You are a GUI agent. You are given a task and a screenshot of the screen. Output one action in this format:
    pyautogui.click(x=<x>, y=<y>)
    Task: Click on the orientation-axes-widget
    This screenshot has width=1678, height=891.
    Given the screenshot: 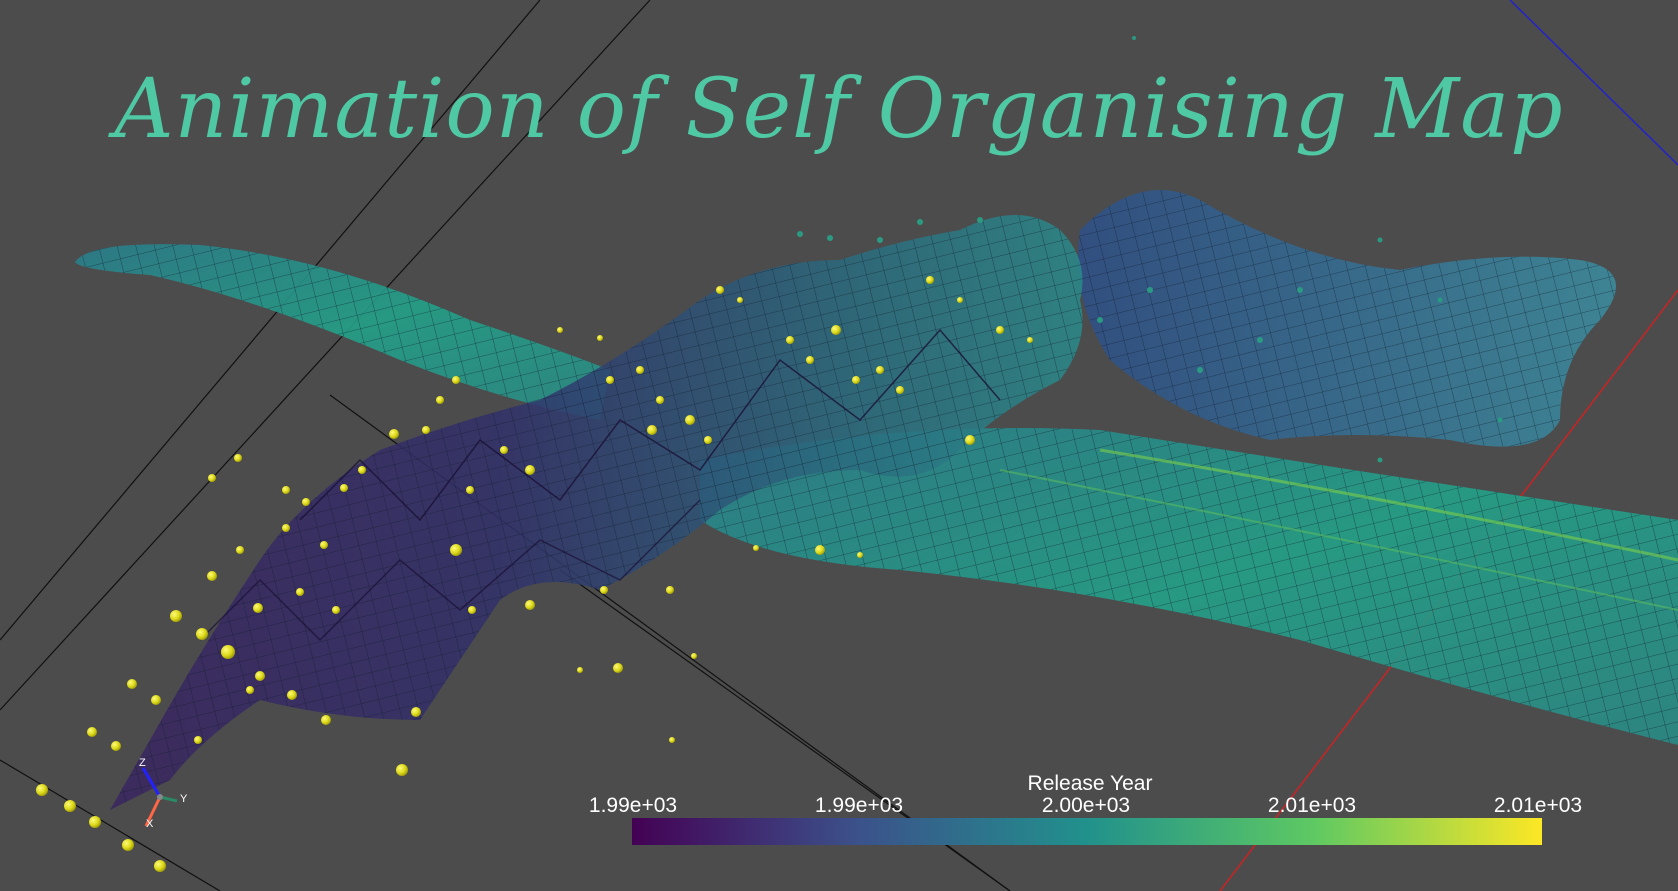 What is the action you would take?
    pyautogui.click(x=159, y=797)
    